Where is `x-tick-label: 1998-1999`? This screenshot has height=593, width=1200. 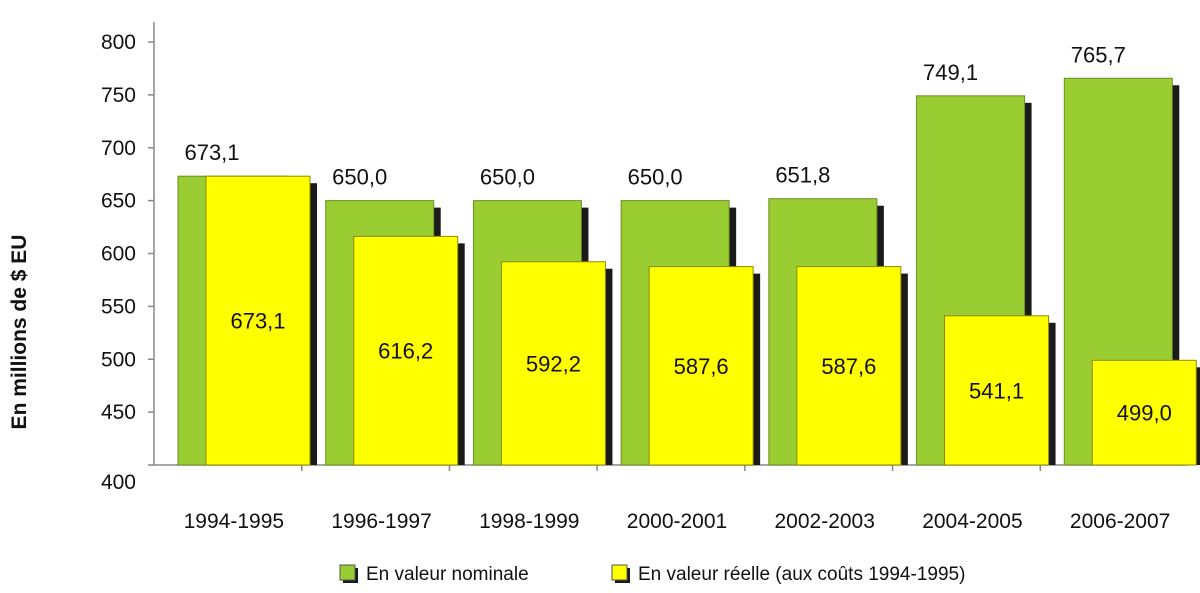 x-tick-label: 1998-1999 is located at coordinates (529, 521).